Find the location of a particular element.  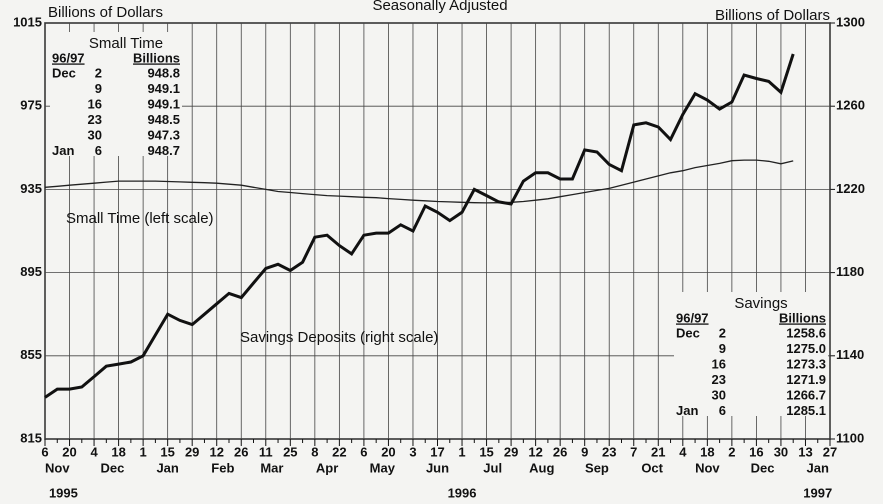

y-tick-label: 895 is located at coordinates (31, 271).